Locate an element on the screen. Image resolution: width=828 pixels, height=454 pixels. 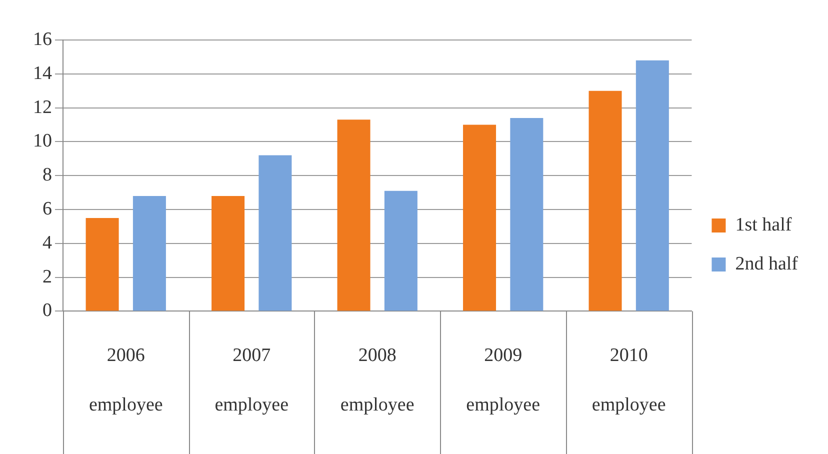
y-tick-label: 10 is located at coordinates (42, 141).